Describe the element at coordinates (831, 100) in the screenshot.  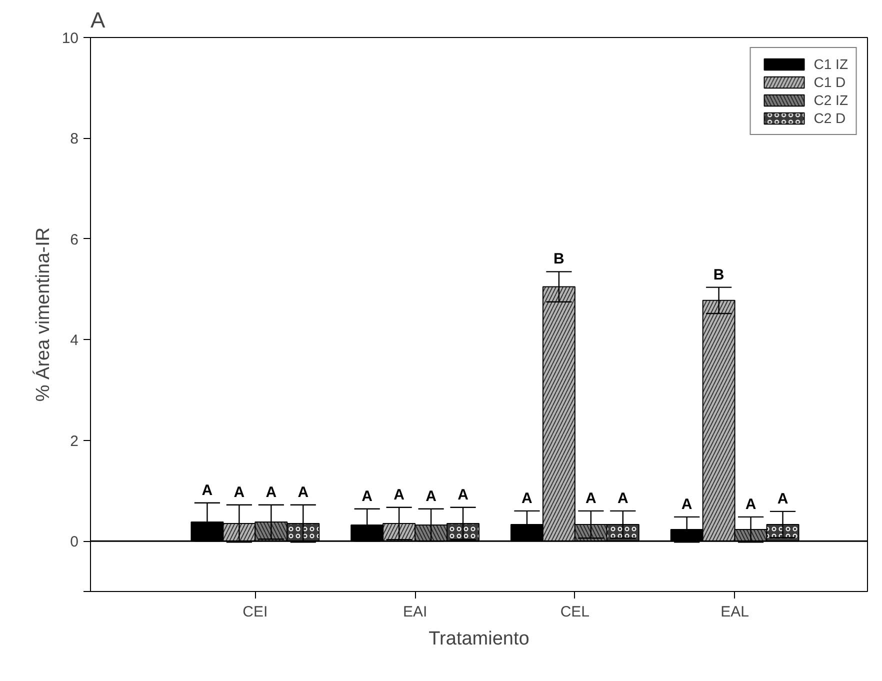
I see `legend-label: C2 IZ` at that location.